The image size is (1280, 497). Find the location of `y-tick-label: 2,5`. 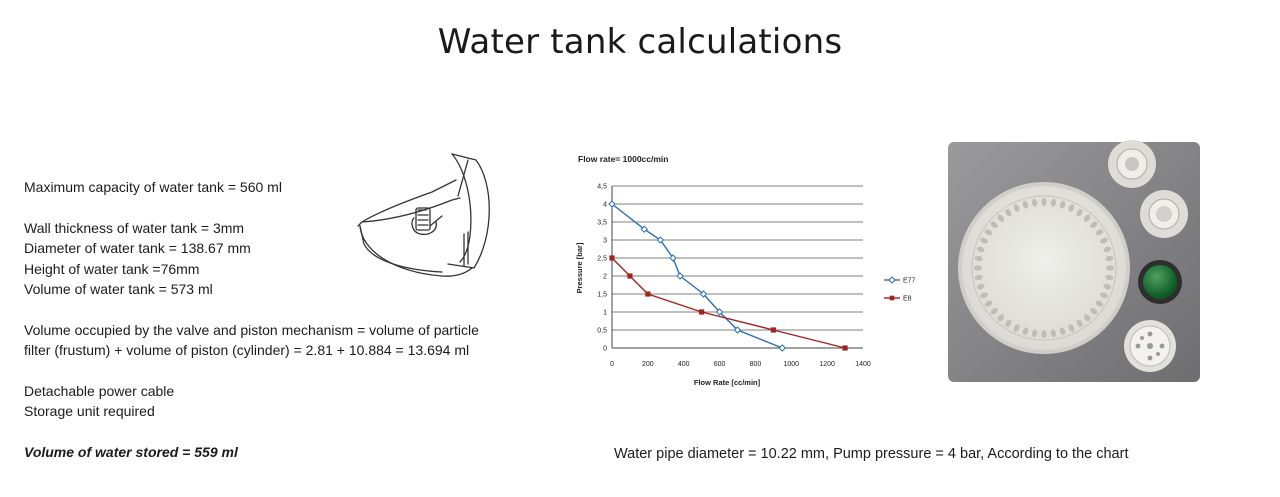

y-tick-label: 2,5 is located at coordinates (602, 259).